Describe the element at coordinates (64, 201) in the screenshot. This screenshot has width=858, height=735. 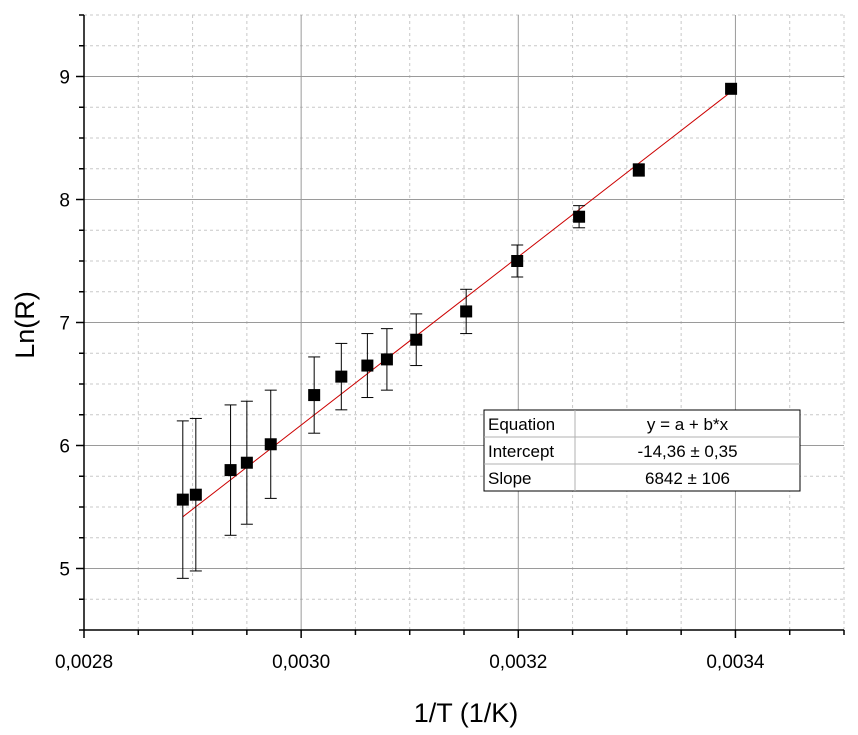
I see `y-tick-label: 8` at that location.